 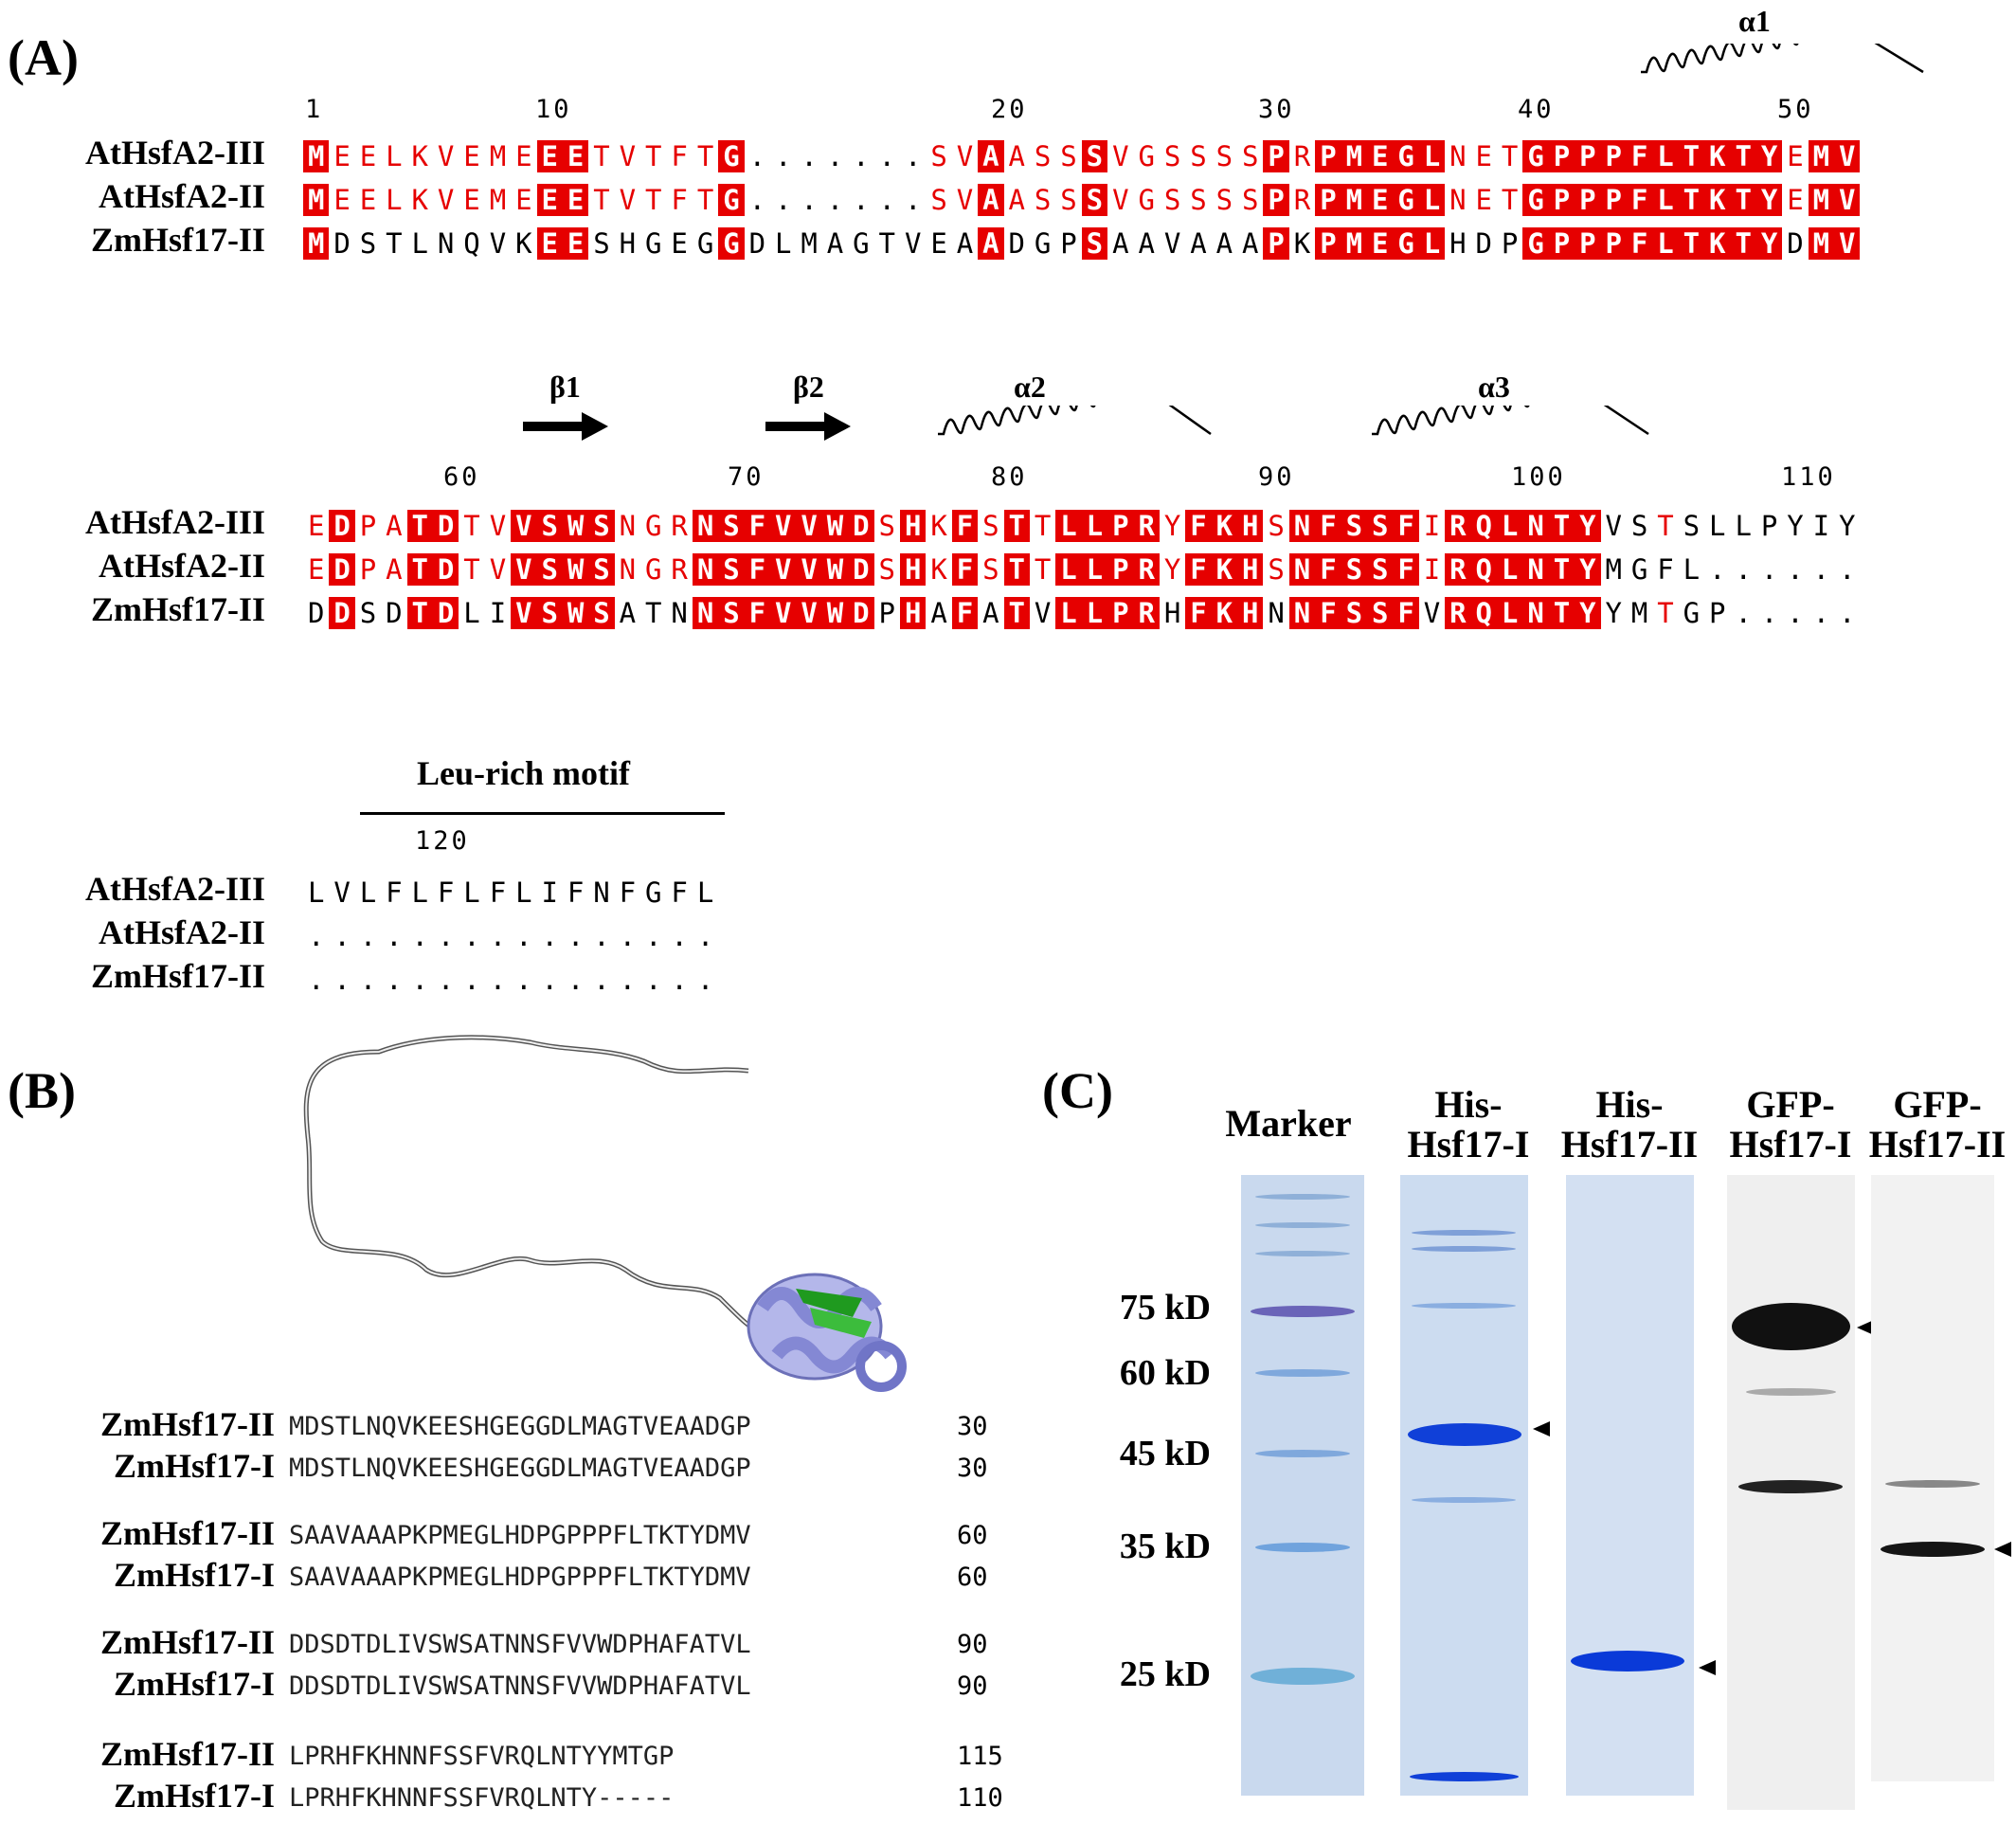 I want to click on sequence-row: LPRHFKHNNFSSFVRQLNTYYMTGP, so click(x=482, y=1757).